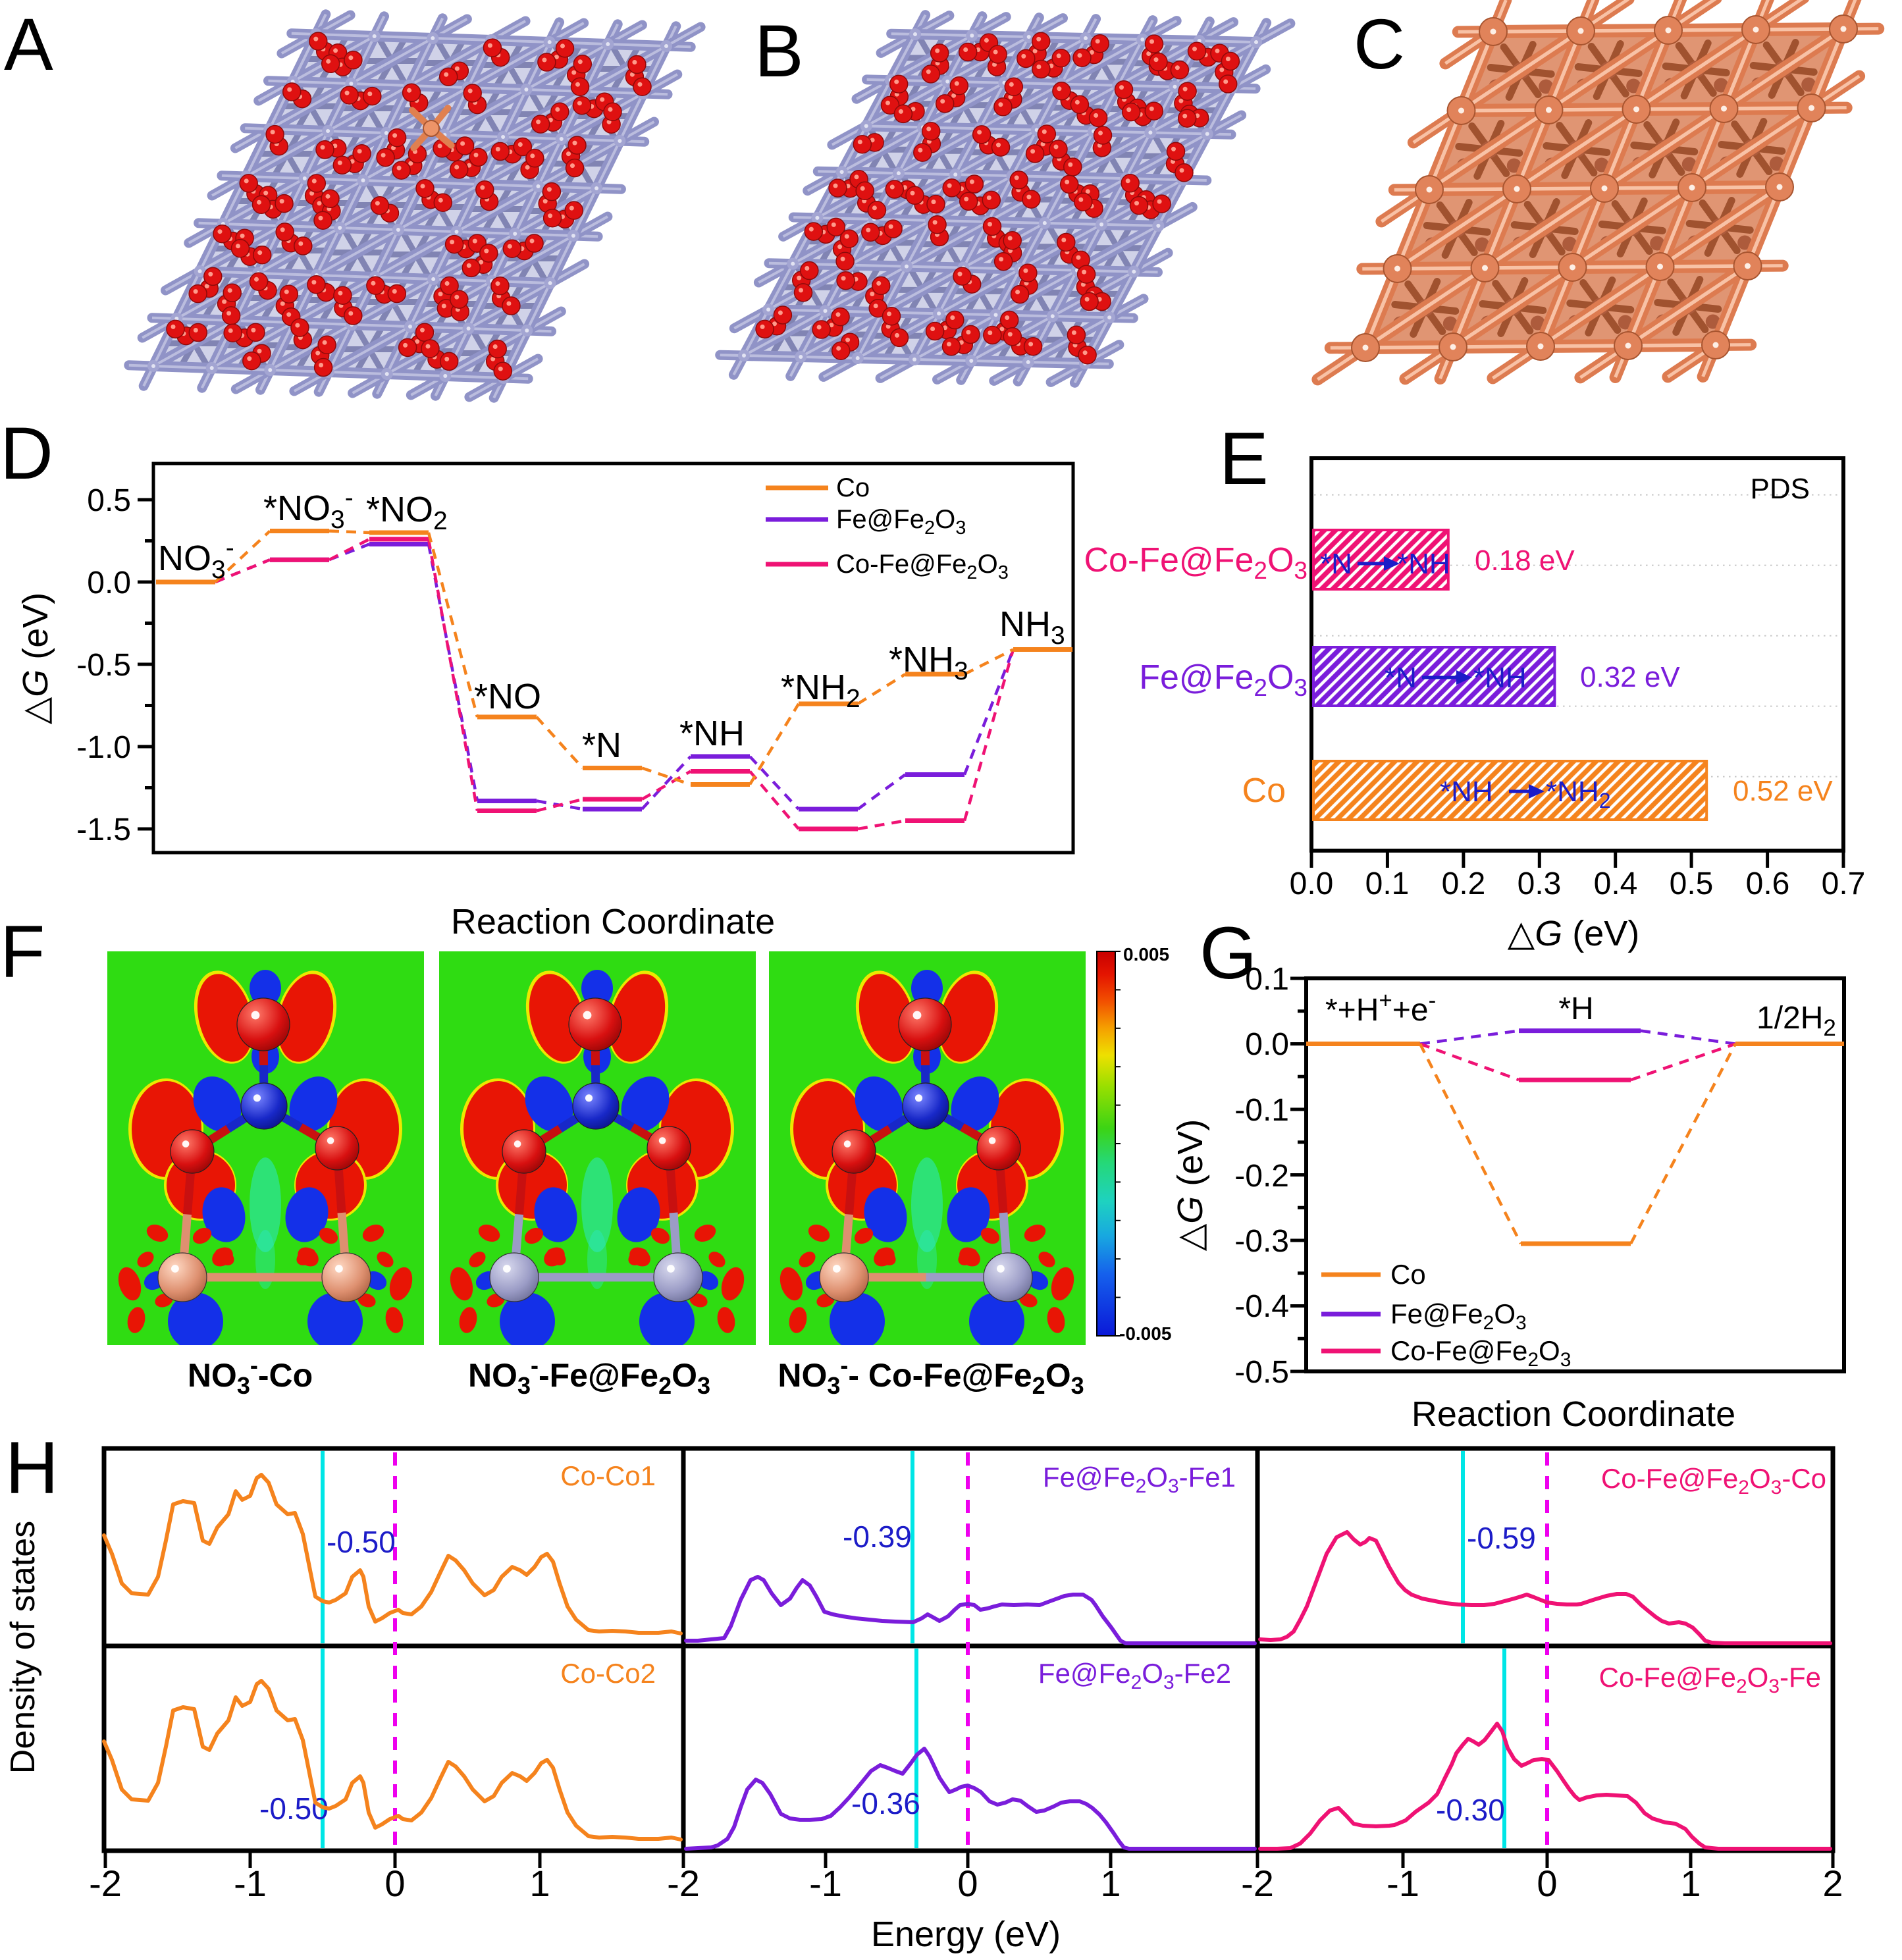  What do you see at coordinates (104, 747) in the screenshot?
I see `svg-text: -1.0` at bounding box center [104, 747].